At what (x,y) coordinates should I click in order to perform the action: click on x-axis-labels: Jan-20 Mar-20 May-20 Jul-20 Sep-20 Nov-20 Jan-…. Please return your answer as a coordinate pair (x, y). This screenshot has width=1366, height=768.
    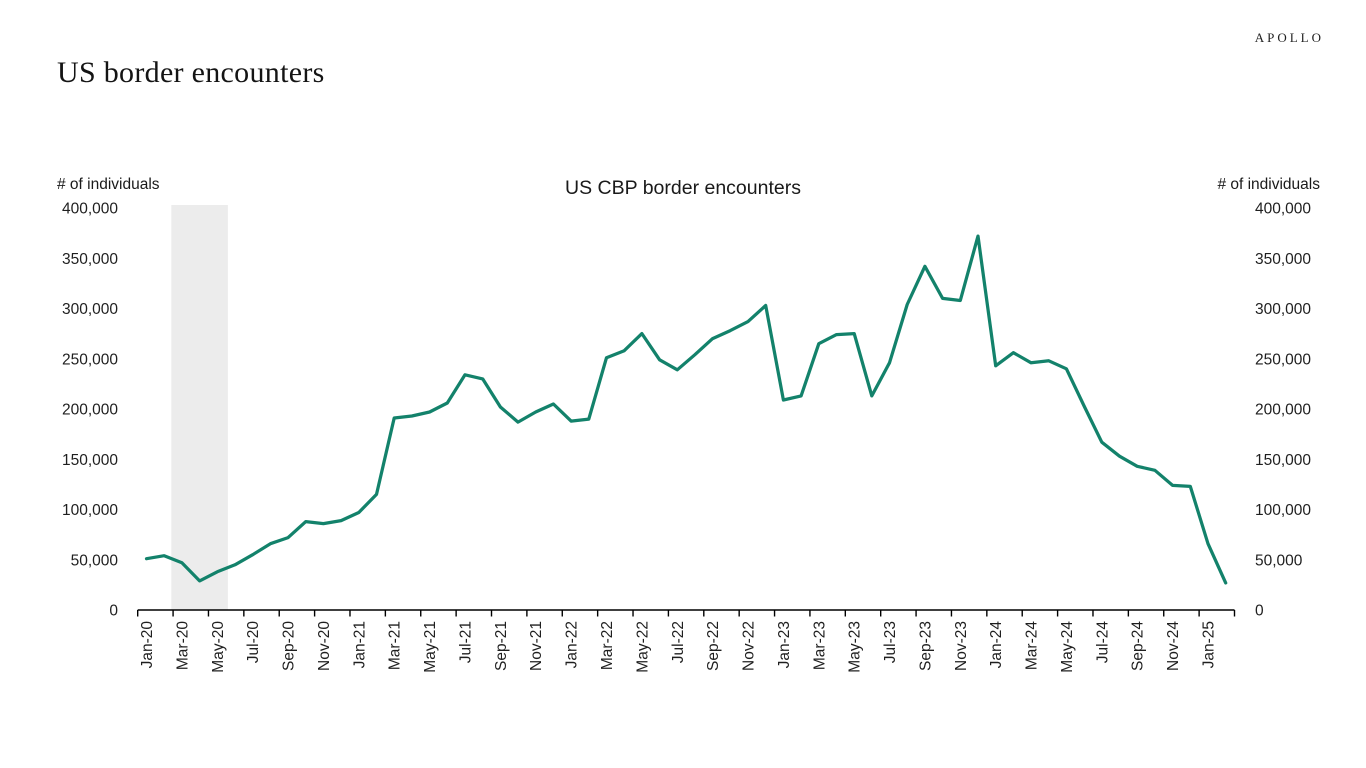
    Looking at the image, I should click on (678, 647).